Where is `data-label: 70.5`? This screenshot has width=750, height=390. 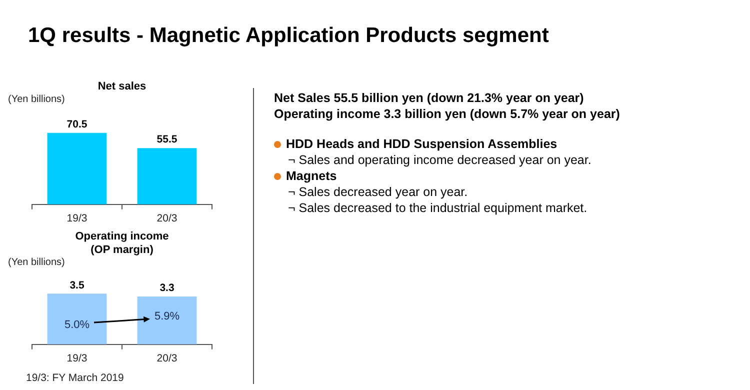
data-label: 70.5 is located at coordinates (77, 124).